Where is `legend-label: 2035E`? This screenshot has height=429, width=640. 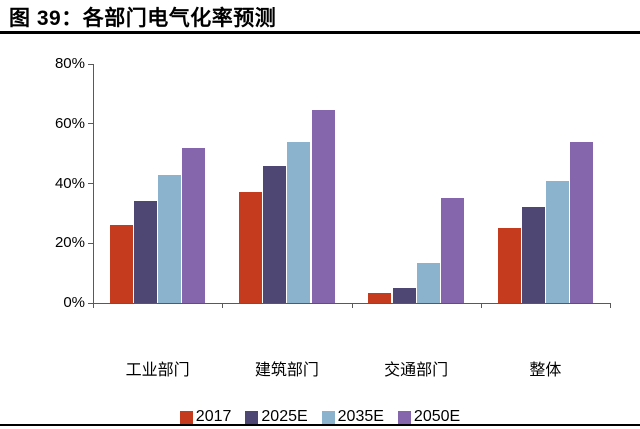 legend-label: 2035E is located at coordinates (360, 416).